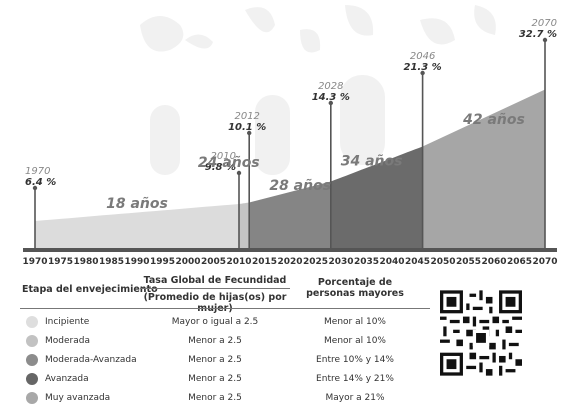 Image resolution: width=565 pixels, height=410 pixels. Describe the element at coordinates (246, 116) in the screenshot. I see `annotation-year: 2012` at that location.